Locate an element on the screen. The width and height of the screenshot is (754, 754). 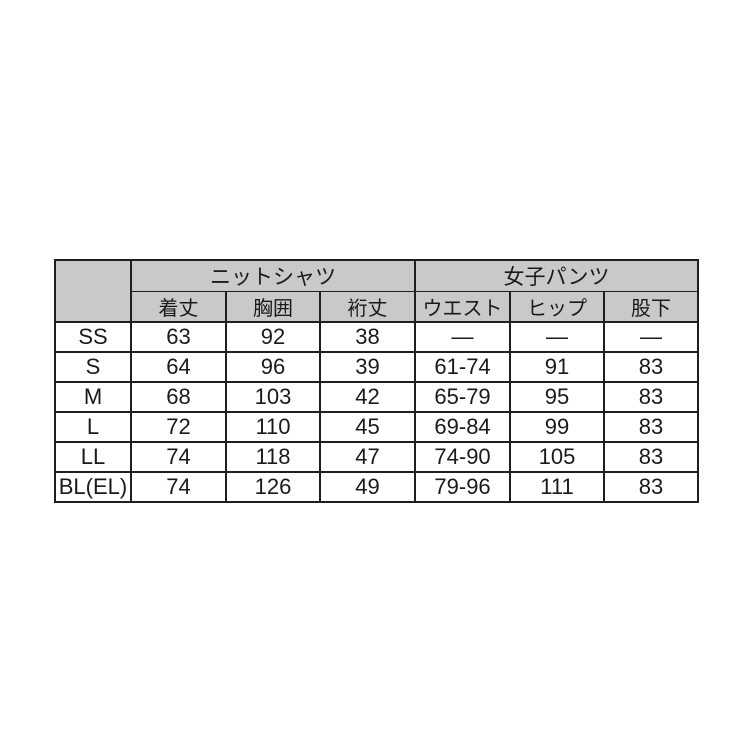
corner-cell is located at coordinates (93, 291).